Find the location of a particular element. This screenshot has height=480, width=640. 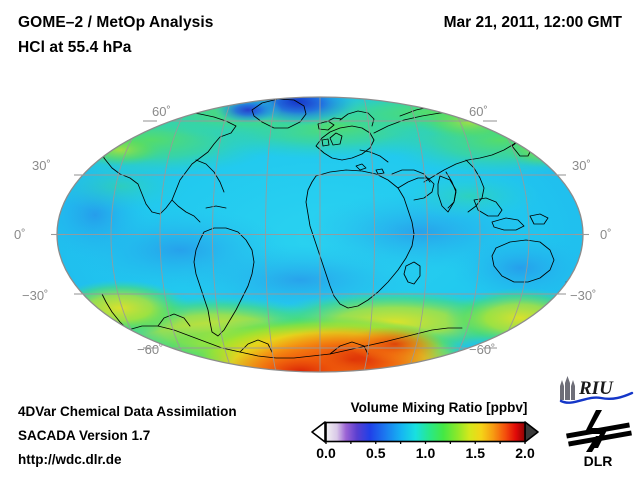

lat-label-right-minus60: −60˚ is located at coordinates (482, 349).